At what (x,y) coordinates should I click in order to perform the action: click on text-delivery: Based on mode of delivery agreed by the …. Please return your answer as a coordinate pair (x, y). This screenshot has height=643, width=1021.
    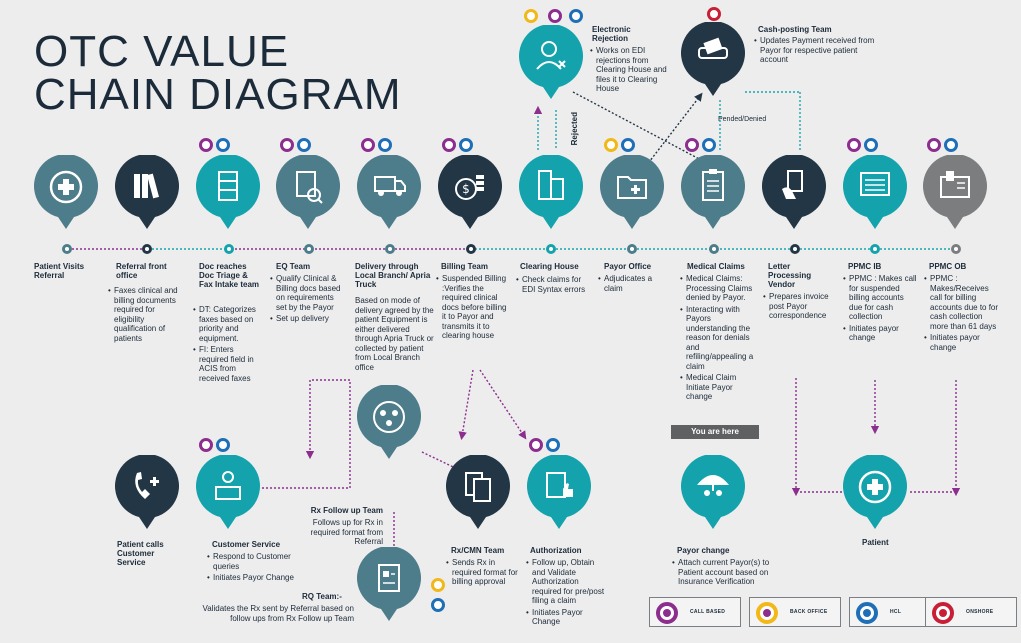
    Looking at the image, I should click on (394, 334).